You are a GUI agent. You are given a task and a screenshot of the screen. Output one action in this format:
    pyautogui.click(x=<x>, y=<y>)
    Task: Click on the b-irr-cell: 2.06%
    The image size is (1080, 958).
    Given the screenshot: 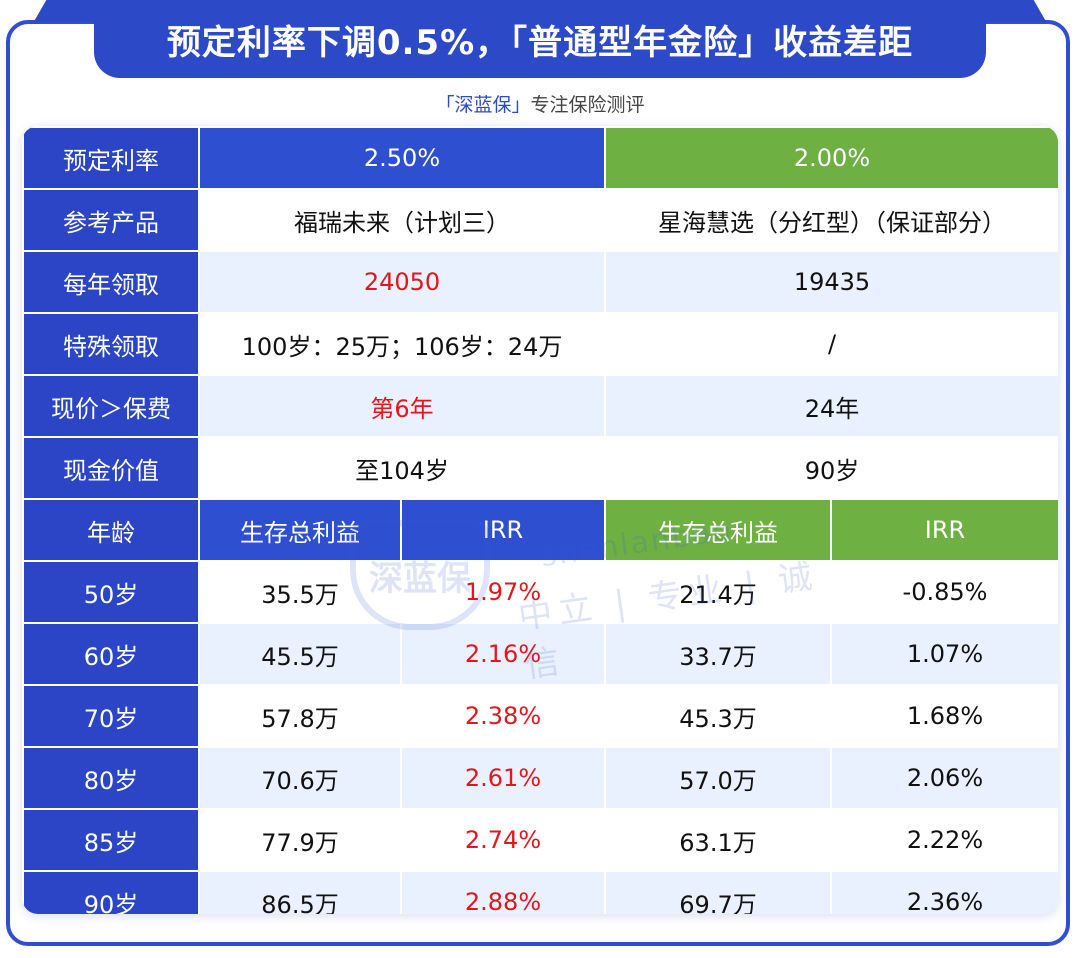 What is the action you would take?
    pyautogui.click(x=944, y=778)
    